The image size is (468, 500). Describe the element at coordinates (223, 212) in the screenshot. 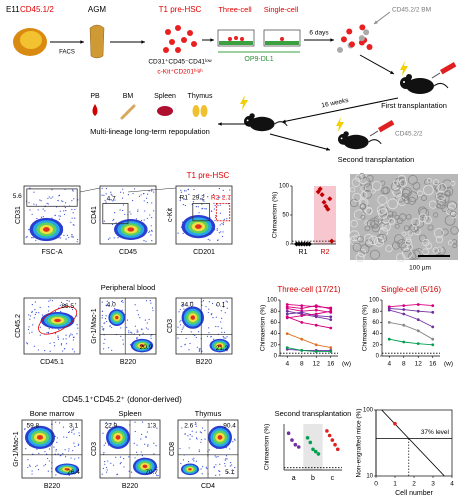

I see `gate` at that location.